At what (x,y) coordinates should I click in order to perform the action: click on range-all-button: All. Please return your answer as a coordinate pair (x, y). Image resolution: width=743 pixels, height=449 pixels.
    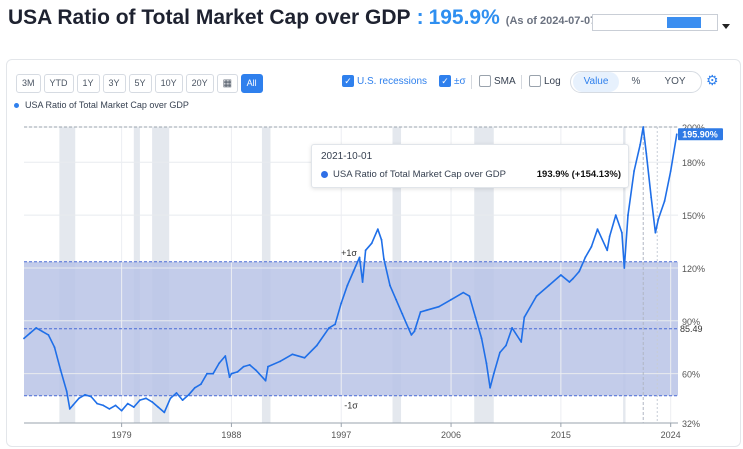
    Looking at the image, I should click on (251, 83).